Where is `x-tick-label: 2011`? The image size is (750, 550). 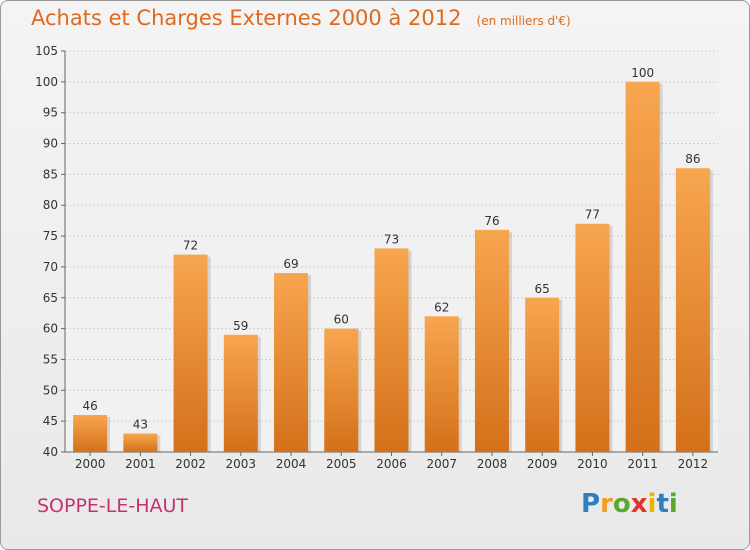
x-tick-label: 2011 is located at coordinates (642, 464).